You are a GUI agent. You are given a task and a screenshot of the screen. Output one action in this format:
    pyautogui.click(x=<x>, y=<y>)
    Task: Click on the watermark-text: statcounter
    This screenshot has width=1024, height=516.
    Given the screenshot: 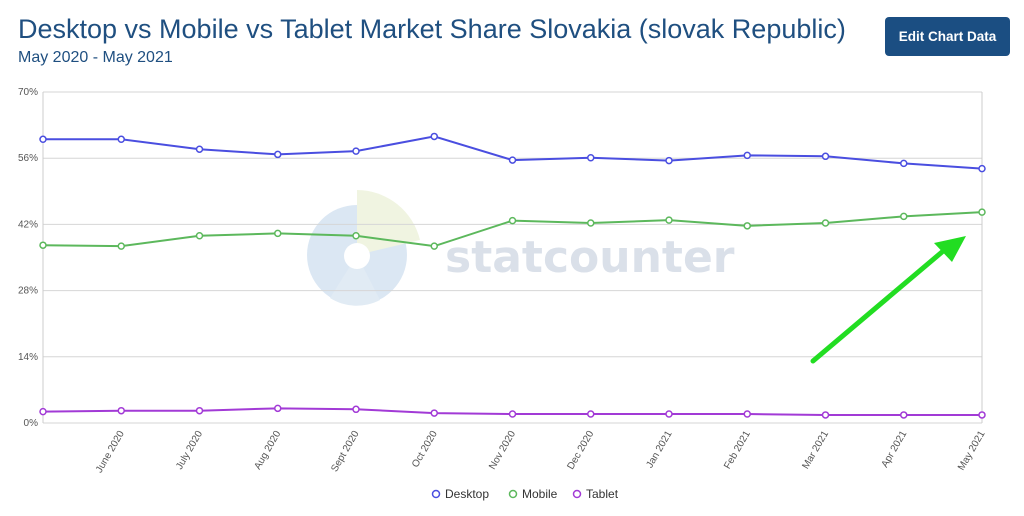 What is the action you would take?
    pyautogui.click(x=590, y=257)
    